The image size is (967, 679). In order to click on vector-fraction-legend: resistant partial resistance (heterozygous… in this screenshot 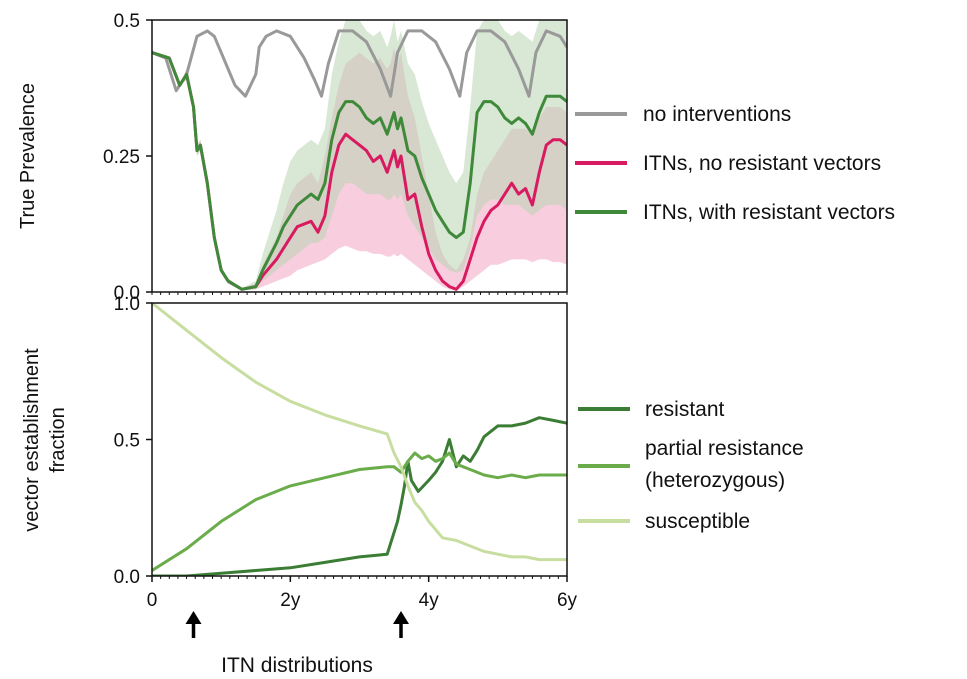, I will do `click(691, 465)`.